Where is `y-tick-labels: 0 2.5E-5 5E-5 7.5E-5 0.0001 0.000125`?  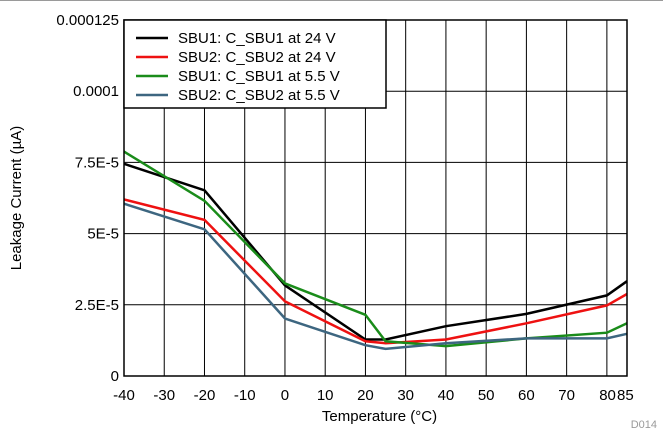 y-tick-labels: 0 2.5E-5 5E-5 7.5E-5 0.0001 0.000125 is located at coordinates (87, 198).